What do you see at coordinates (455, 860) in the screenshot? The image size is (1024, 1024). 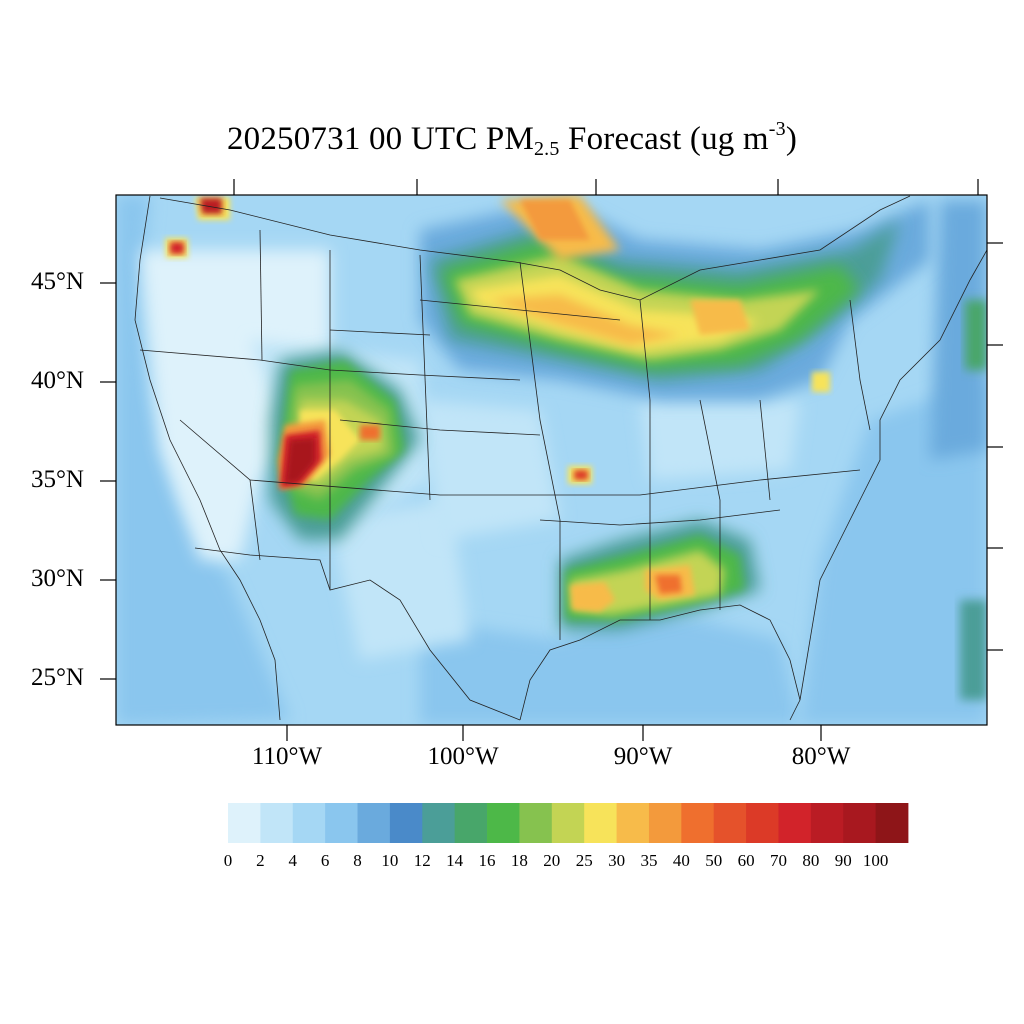 I see `colorbar-tick-label: 14` at bounding box center [455, 860].